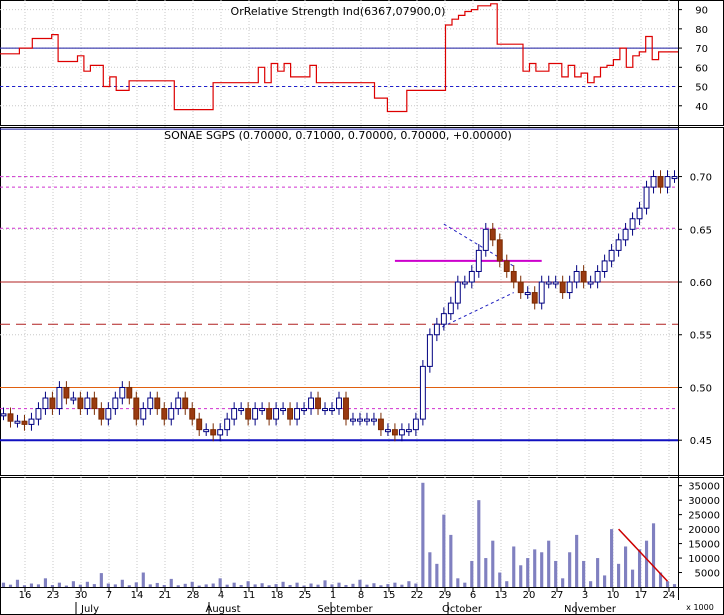 This screenshot has width=724, height=615. What do you see at coordinates (137, 595) in the screenshot?
I see `date-tick-label: 14` at bounding box center [137, 595].